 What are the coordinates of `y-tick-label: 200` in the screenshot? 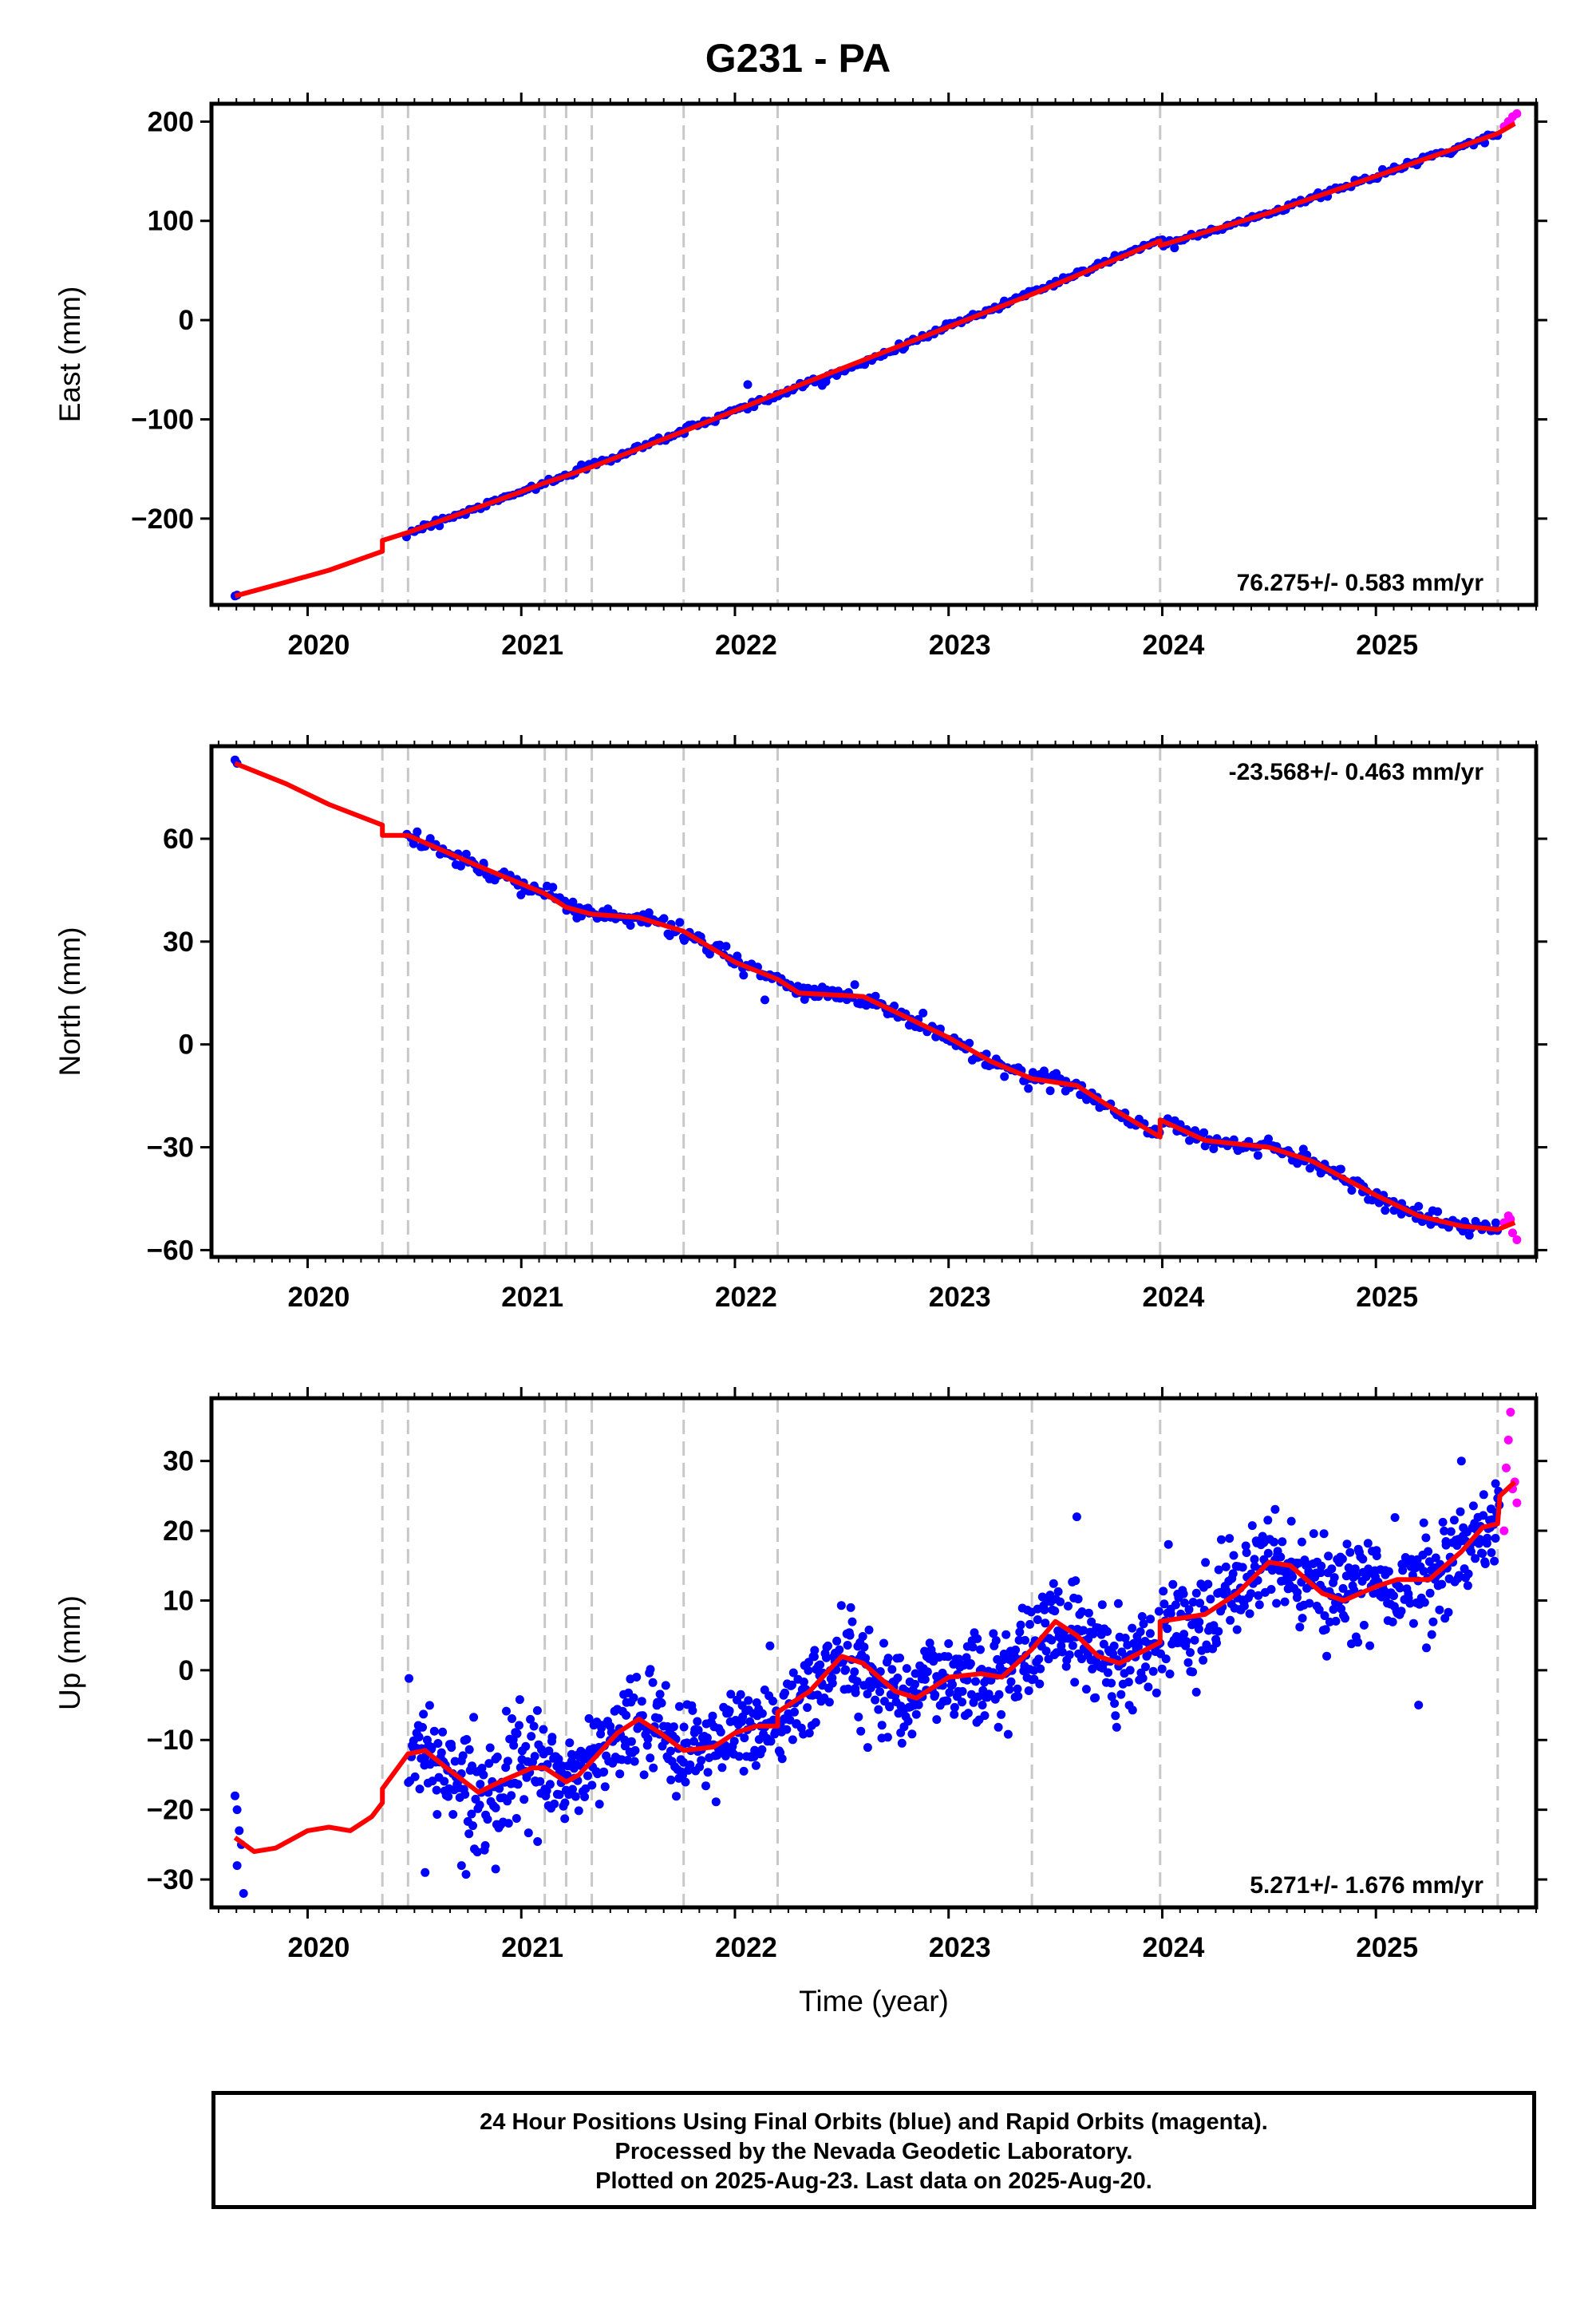 It's located at (171, 121).